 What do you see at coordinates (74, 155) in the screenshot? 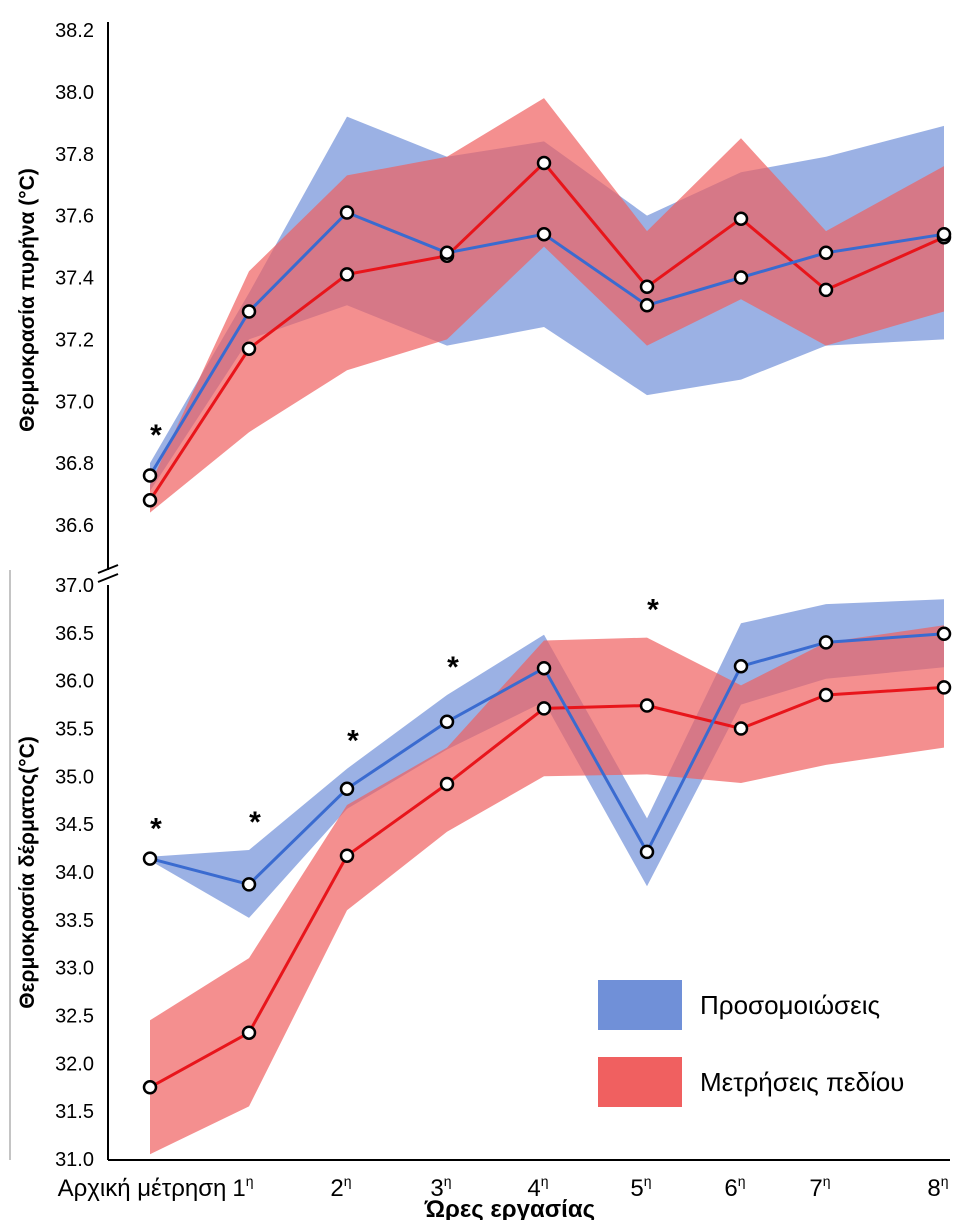
I see `y-tick-label: 37.8` at bounding box center [74, 155].